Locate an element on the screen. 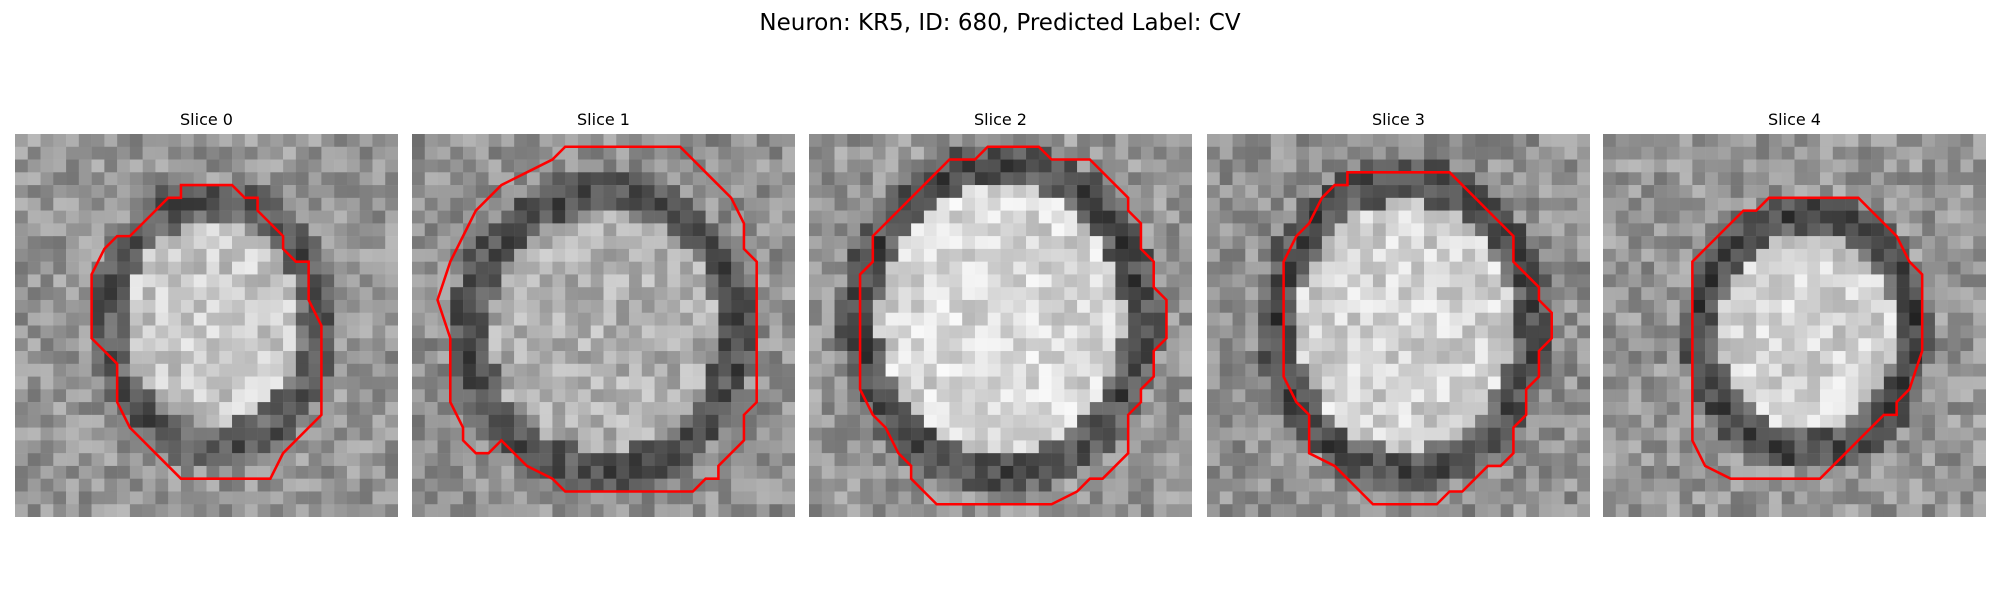 The width and height of the screenshot is (2000, 600). slice-panel-2: Slice 2 is located at coordinates (1000, 311).